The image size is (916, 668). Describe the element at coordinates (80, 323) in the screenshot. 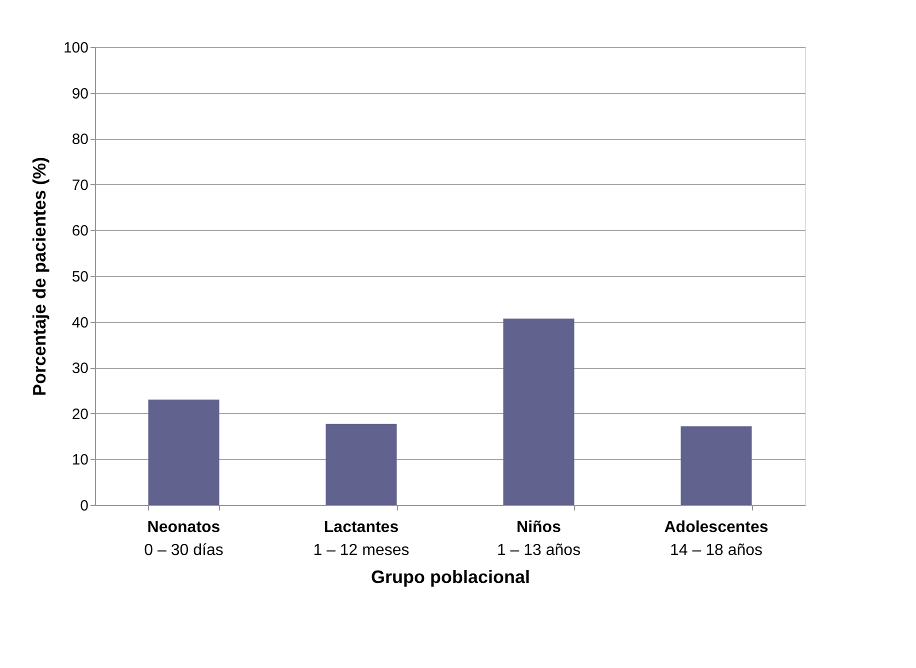

I see `y-tick-label: 40` at that location.